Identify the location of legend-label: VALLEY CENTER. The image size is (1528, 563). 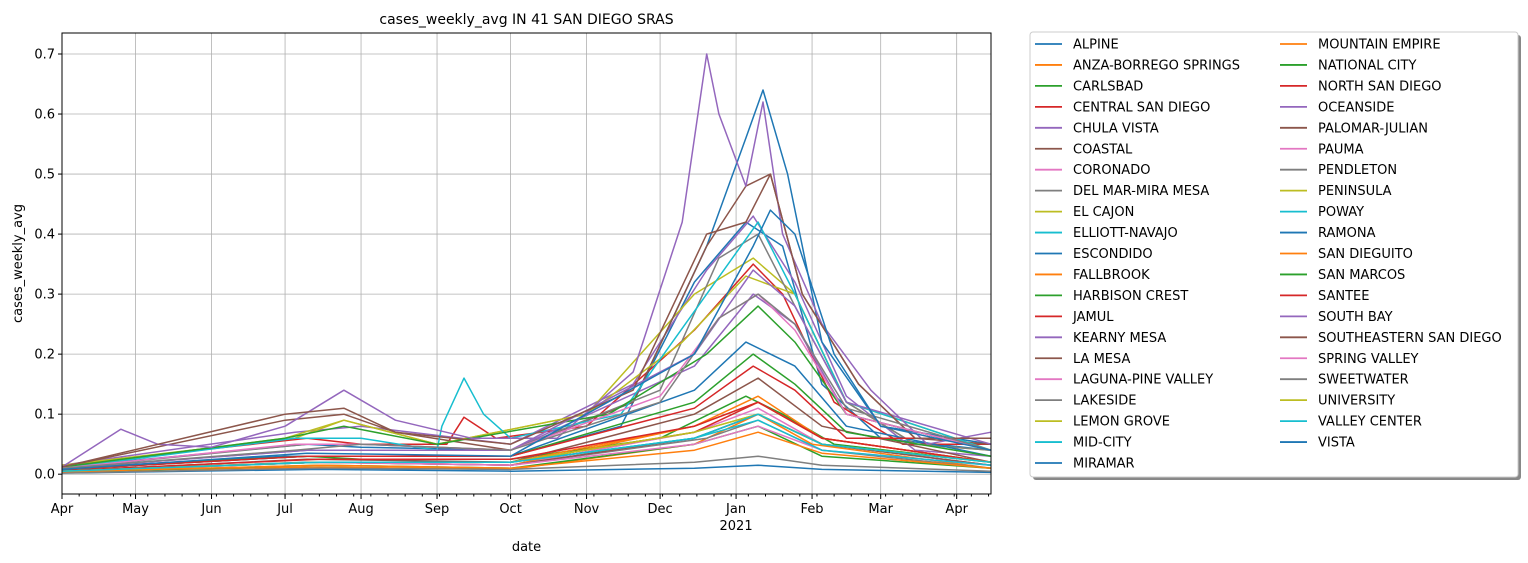
(1370, 422).